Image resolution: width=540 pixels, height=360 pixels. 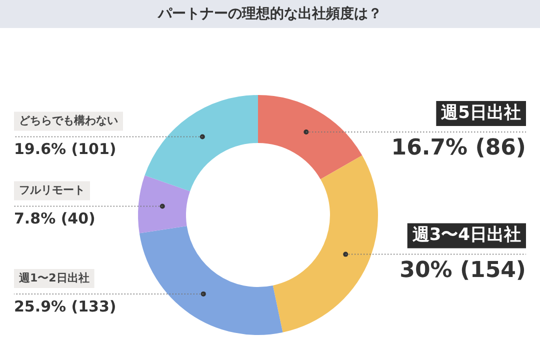 What do you see at coordinates (481, 112) in the screenshot?
I see `slice-label: 週5日出社` at bounding box center [481, 112].